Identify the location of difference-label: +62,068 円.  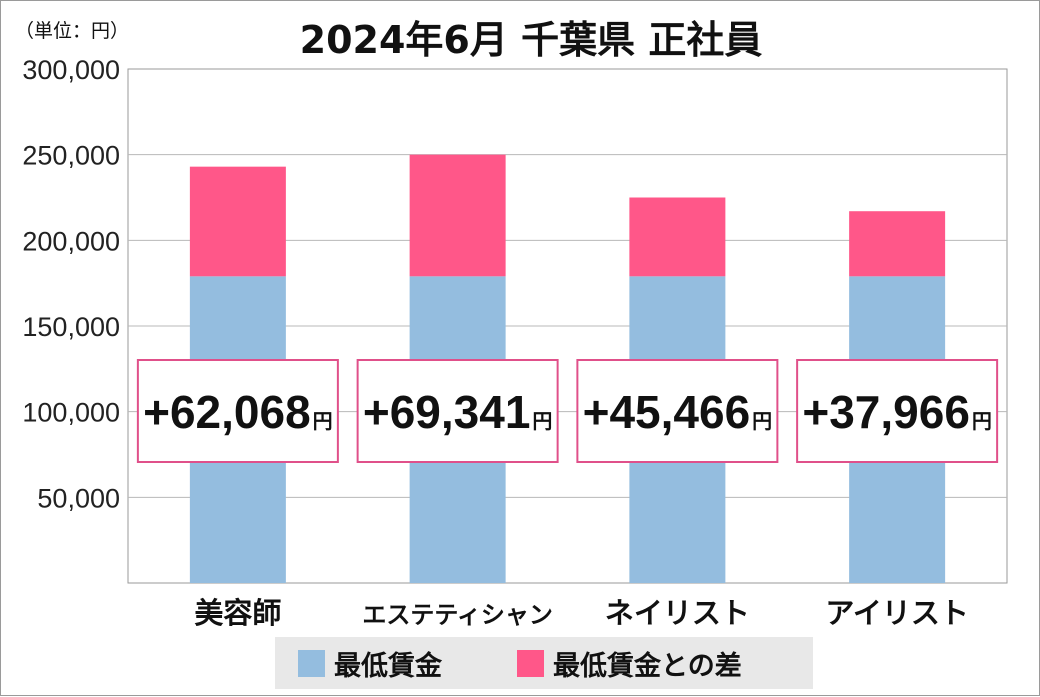
(237, 411).